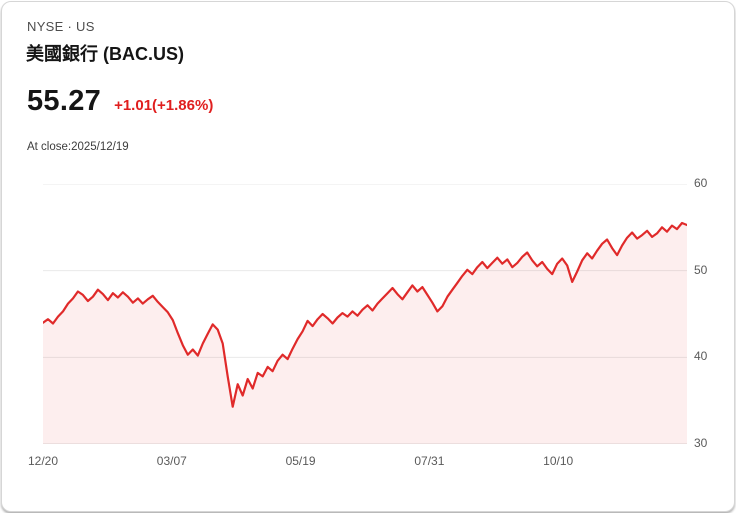 The height and width of the screenshot is (513, 736). I want to click on x-tick-label: 12/20, so click(43, 461).